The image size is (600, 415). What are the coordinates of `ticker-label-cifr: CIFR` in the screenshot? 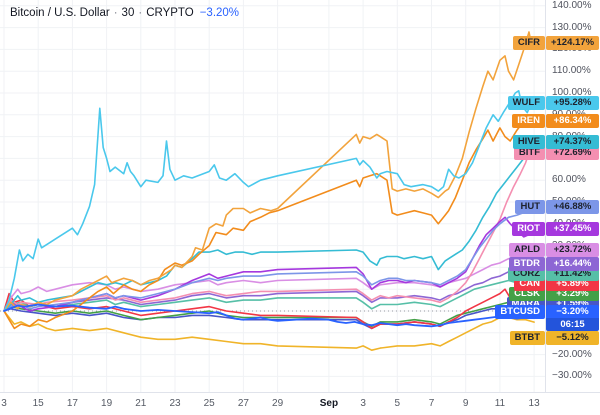 It's located at (528, 43).